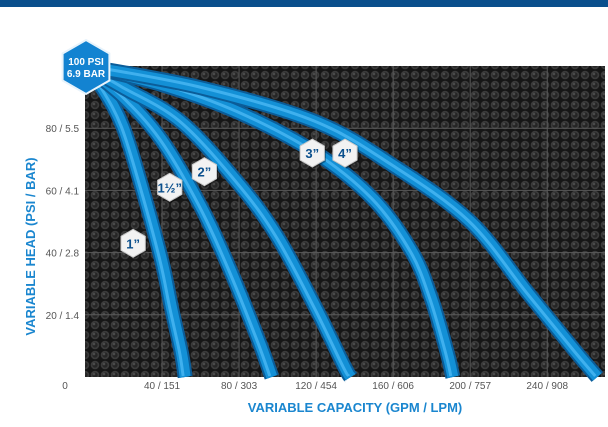 This screenshot has height=427, width=608. Describe the element at coordinates (239, 198) in the screenshot. I see `curve-labels: 1” 1½” 2” 3” 4”` at that location.